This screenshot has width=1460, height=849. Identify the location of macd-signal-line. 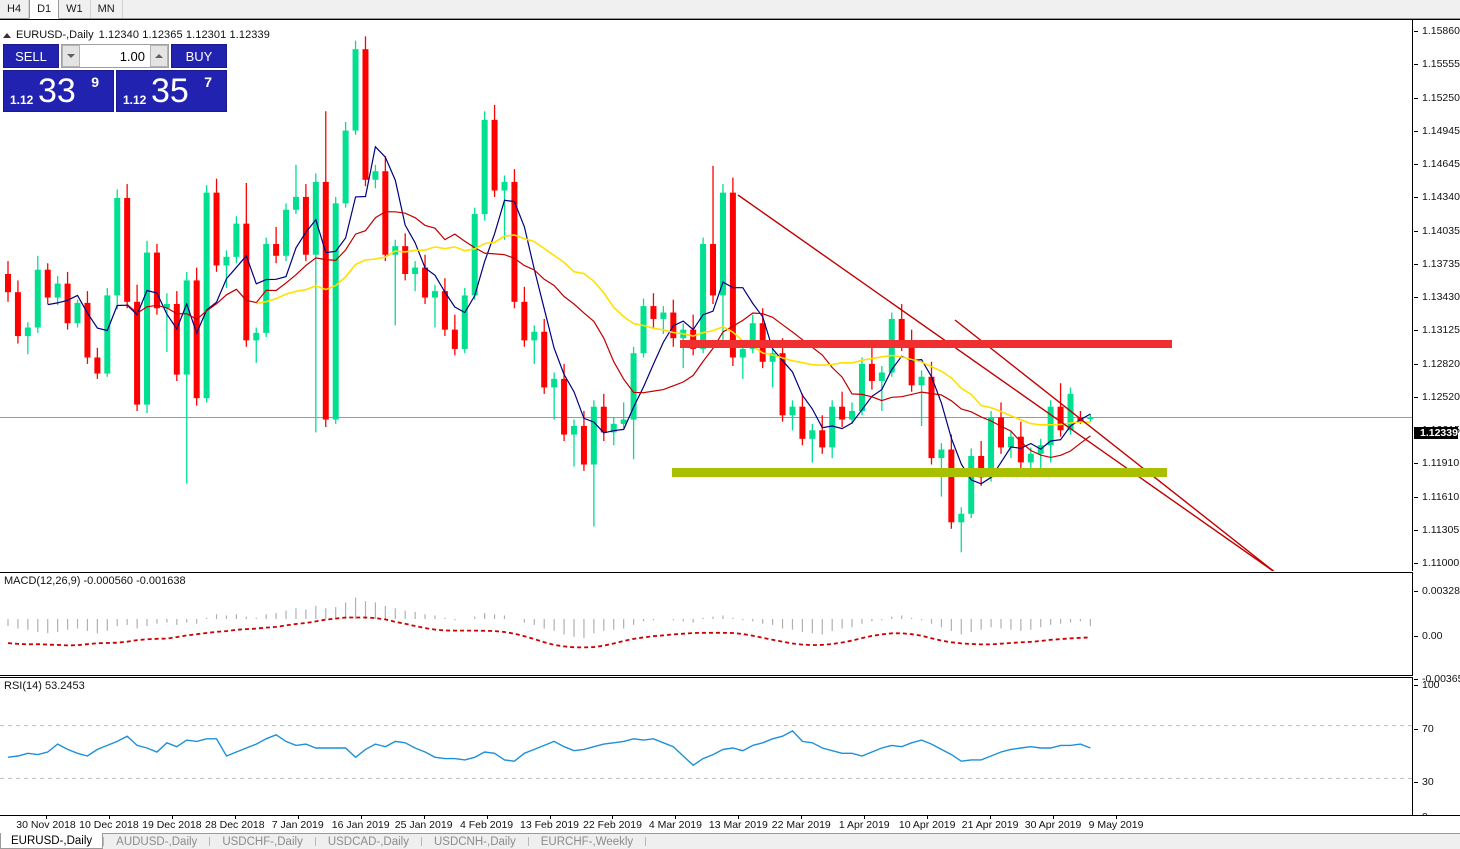
(549, 632).